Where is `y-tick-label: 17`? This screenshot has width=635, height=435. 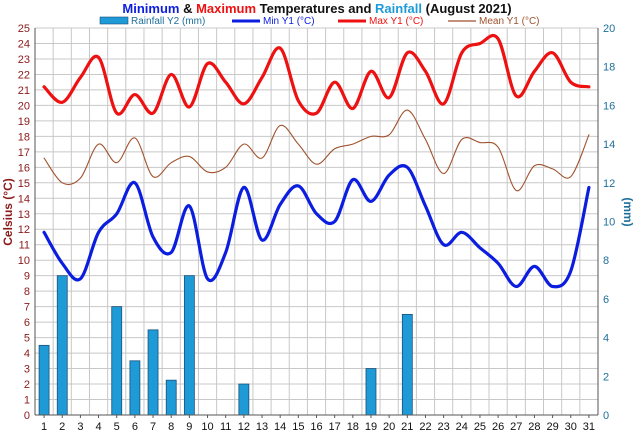
y-tick-label: 17 is located at coordinates (24, 153).